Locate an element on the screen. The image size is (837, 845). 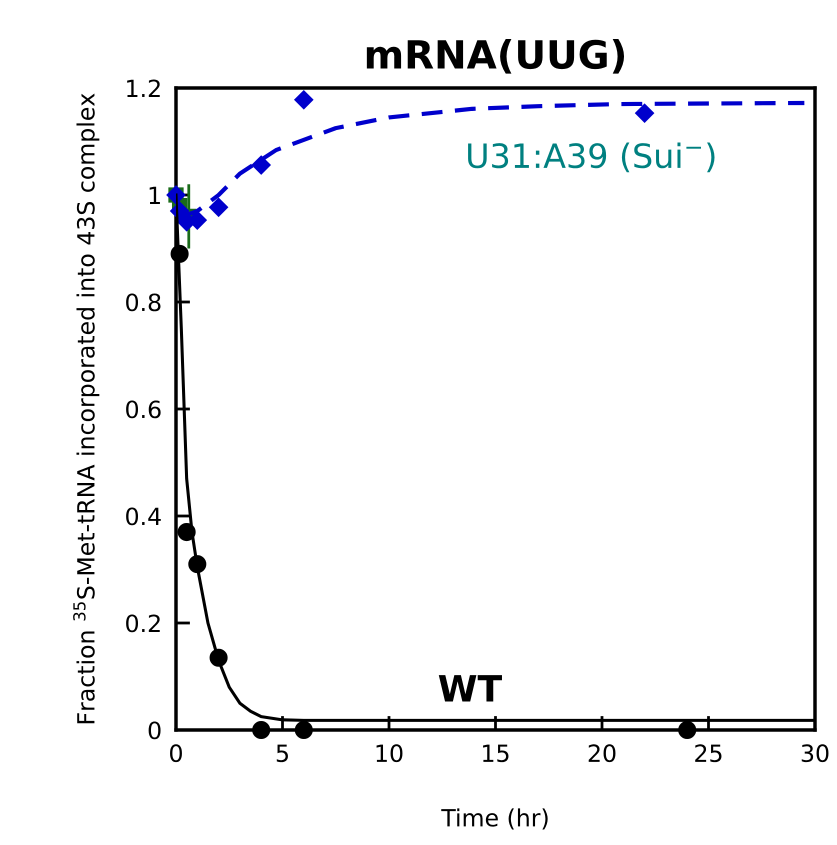
x-tick-label: 0 is located at coordinates (176, 753).